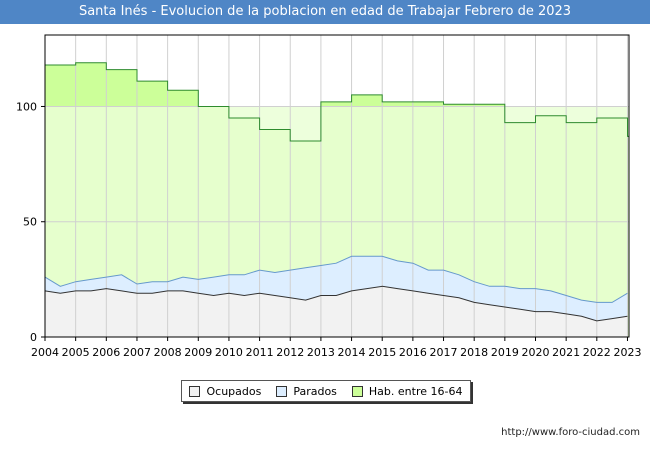 This screenshot has width=650, height=450. Describe the element at coordinates (45, 352) in the screenshot. I see `x-tick-label: 2004` at that location.